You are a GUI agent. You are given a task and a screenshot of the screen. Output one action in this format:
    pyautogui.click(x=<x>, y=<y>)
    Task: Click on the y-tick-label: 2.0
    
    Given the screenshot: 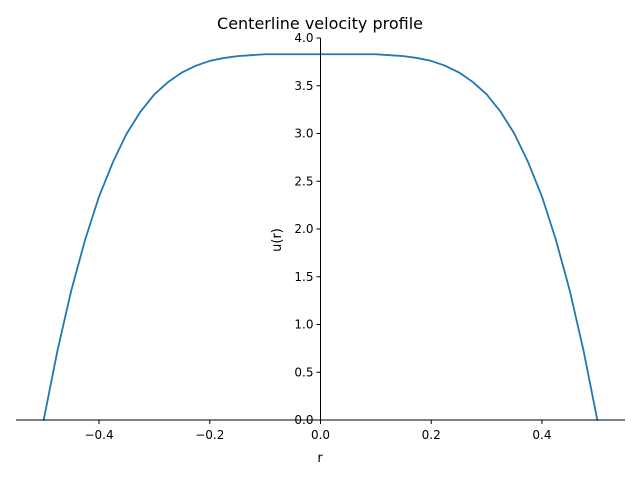 What is the action you would take?
    pyautogui.click(x=303, y=229)
    